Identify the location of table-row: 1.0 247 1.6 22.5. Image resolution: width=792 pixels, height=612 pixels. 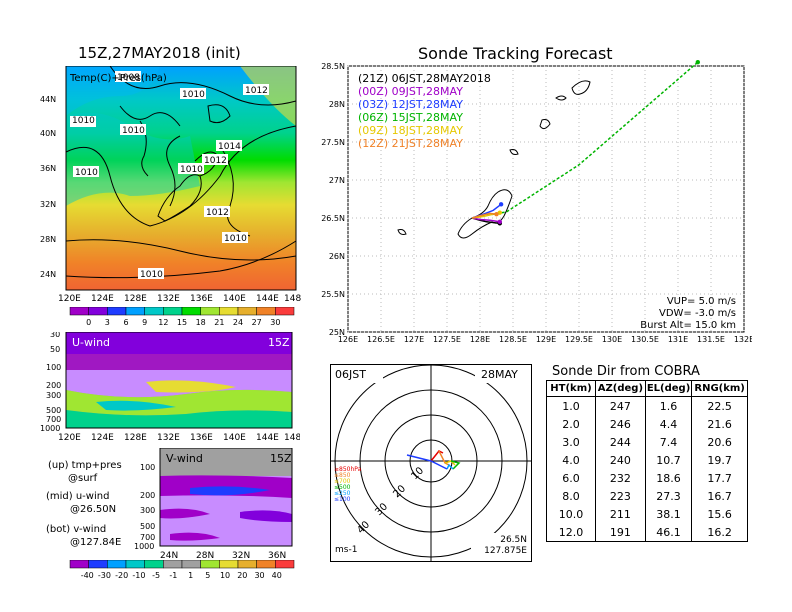
(647, 405).